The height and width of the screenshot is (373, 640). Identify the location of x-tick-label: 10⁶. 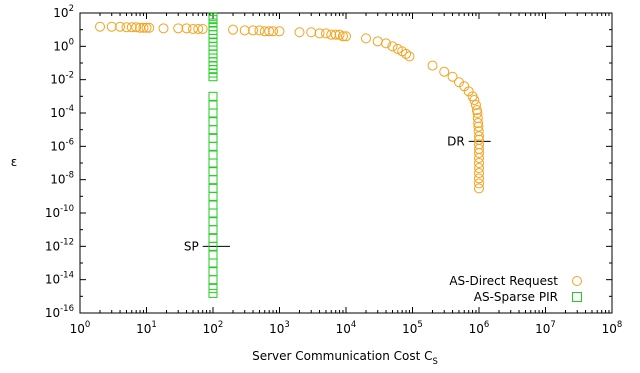
(479, 328).